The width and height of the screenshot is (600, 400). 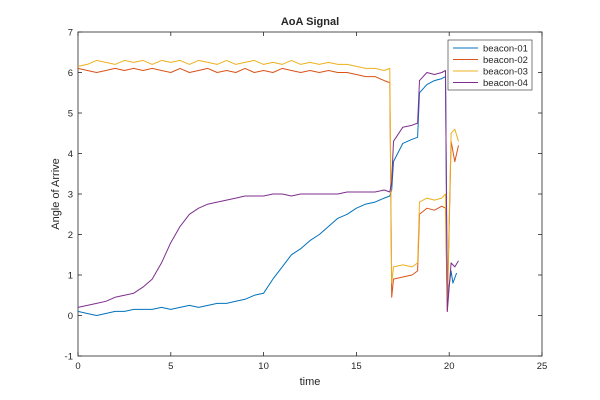 I want to click on y-axis-label: Angle of Arrive, so click(x=56, y=194).